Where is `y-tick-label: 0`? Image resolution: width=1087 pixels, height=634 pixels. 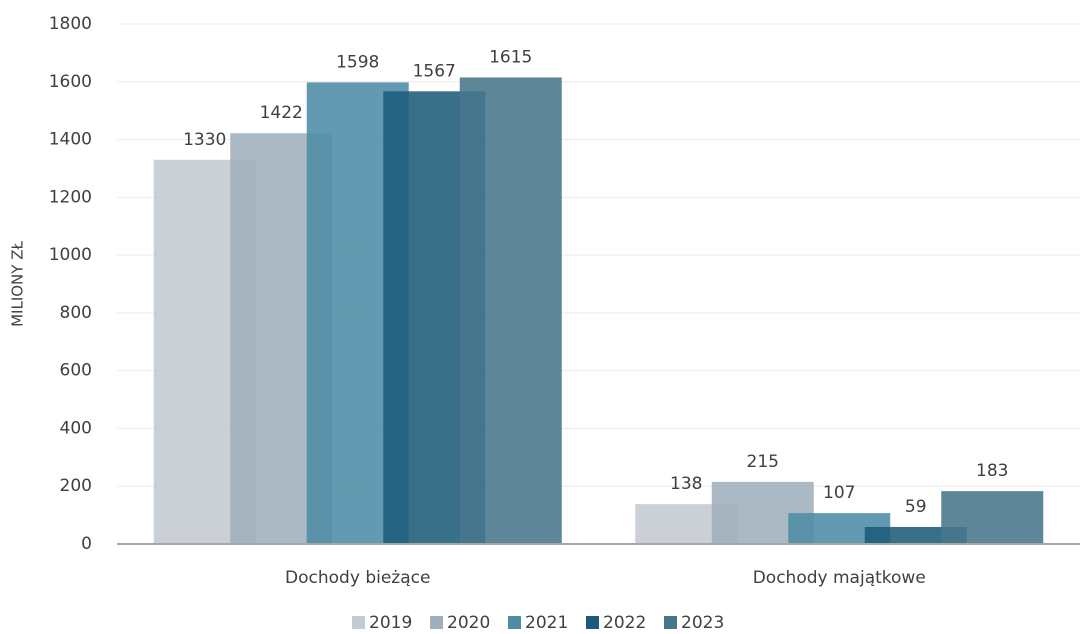
y-tick-label: 0 is located at coordinates (86, 544).